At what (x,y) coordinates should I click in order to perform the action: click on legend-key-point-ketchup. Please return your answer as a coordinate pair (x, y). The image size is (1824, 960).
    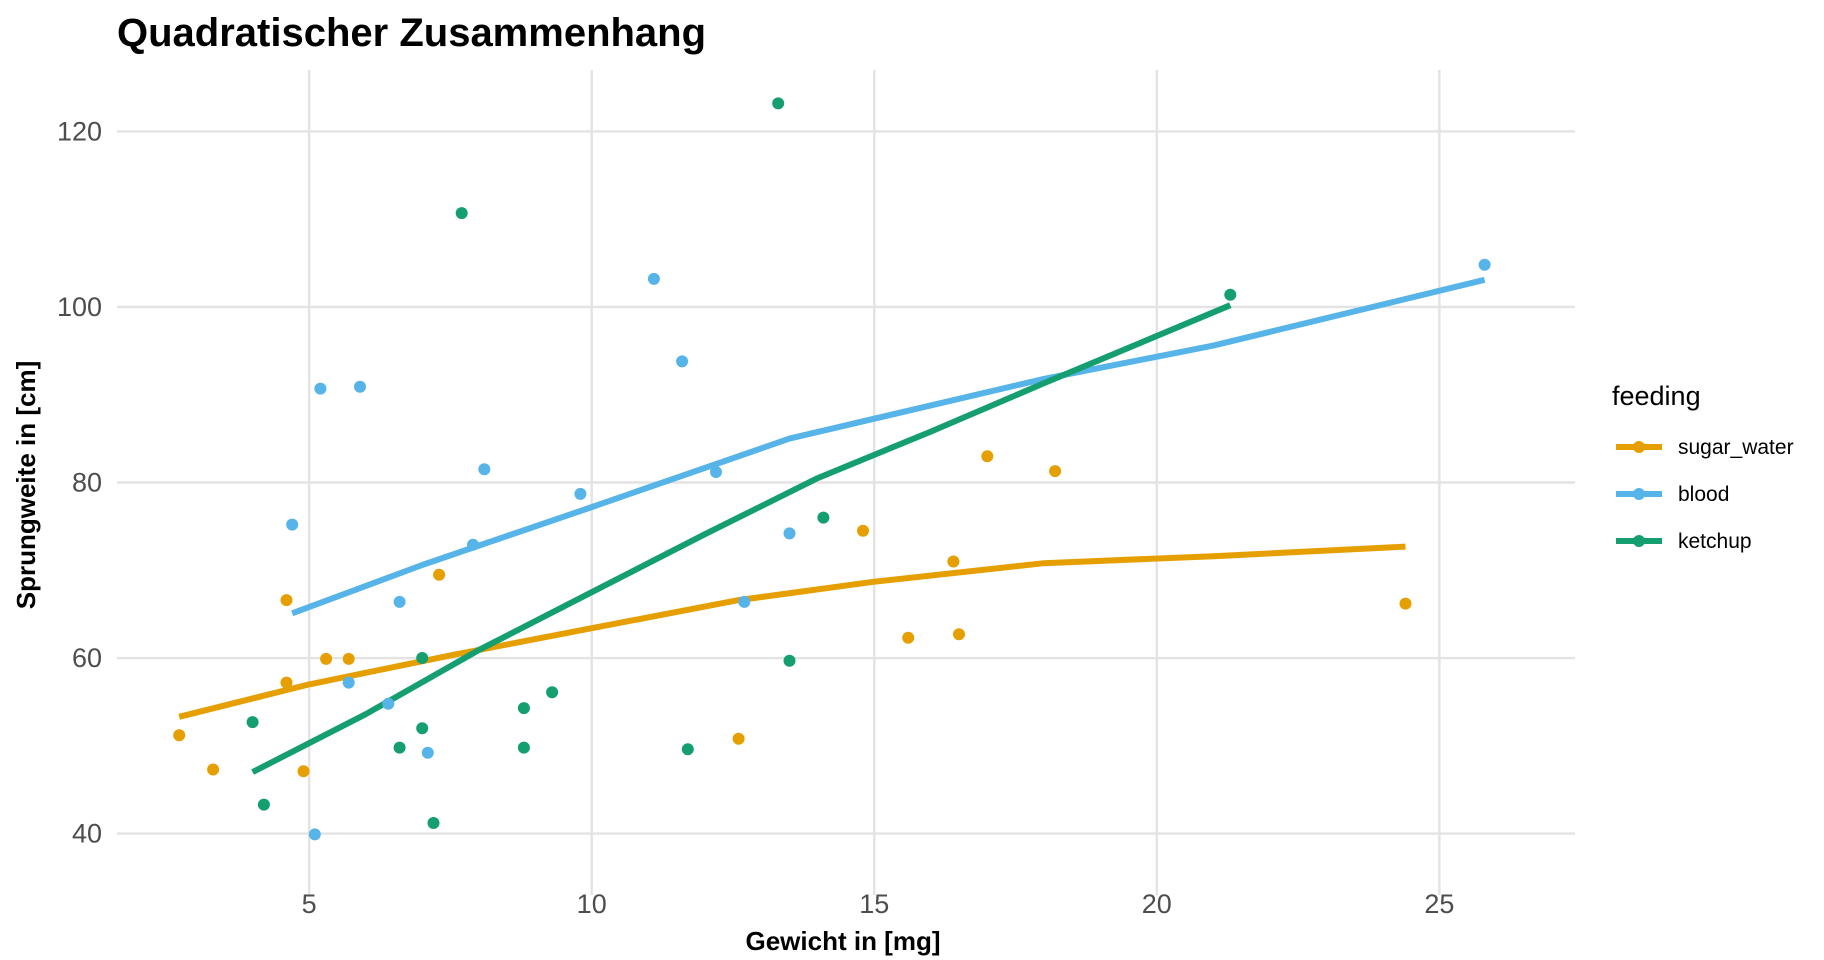
    Looking at the image, I should click on (1639, 541).